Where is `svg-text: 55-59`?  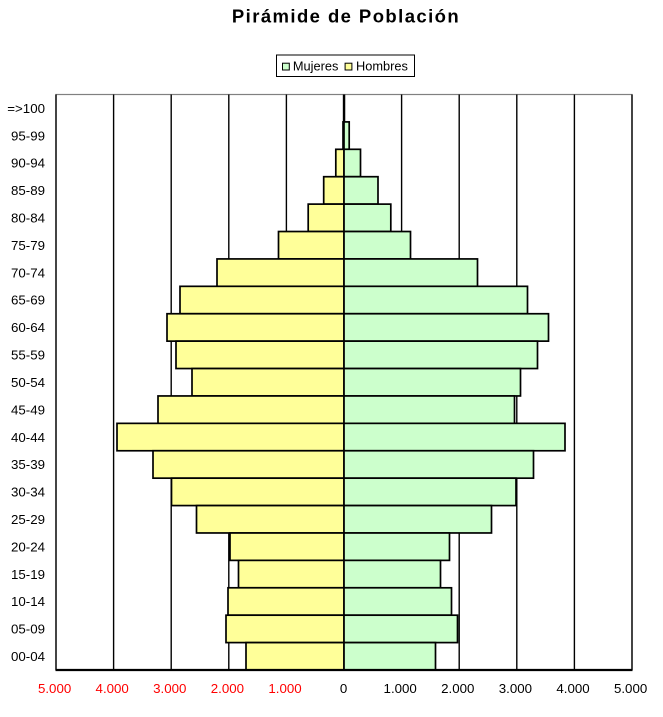 svg-text: 55-59 is located at coordinates (28, 355).